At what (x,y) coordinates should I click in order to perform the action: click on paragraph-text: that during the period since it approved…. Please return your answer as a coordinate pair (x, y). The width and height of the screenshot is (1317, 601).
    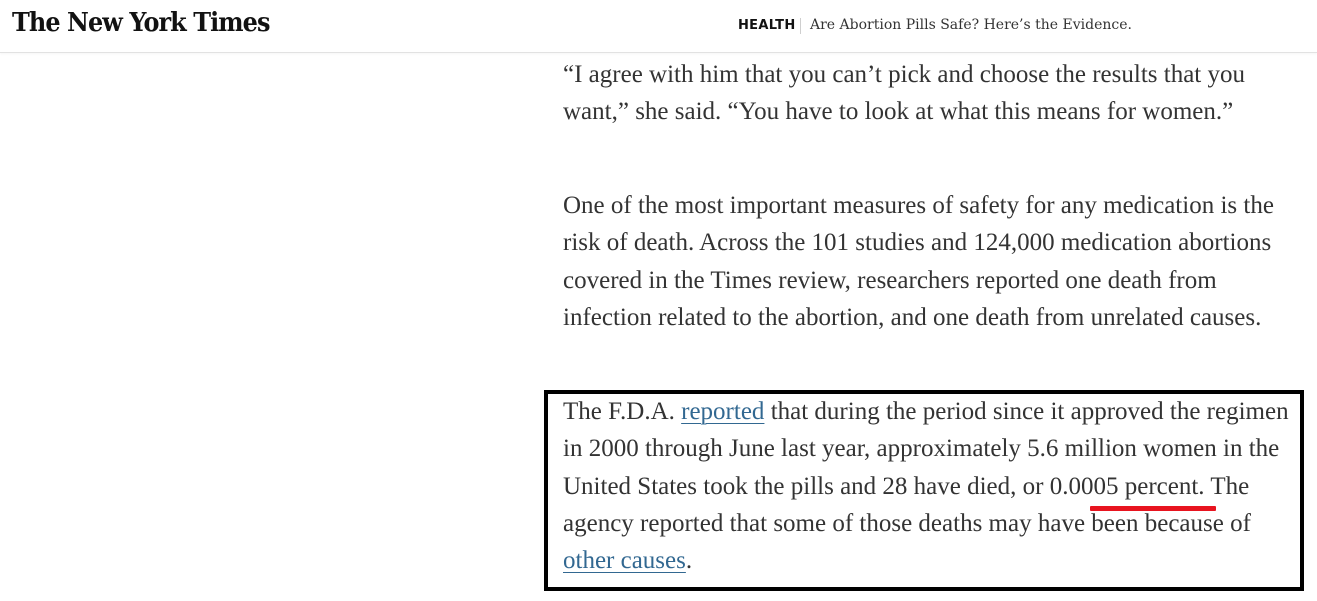
    Looking at the image, I should click on (926, 467).